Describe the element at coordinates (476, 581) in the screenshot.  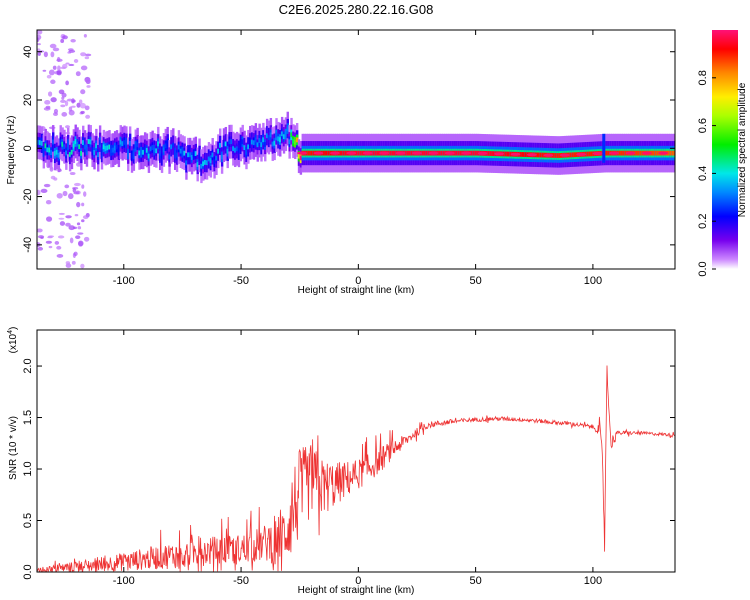
I see `x-tick-label: 50` at that location.